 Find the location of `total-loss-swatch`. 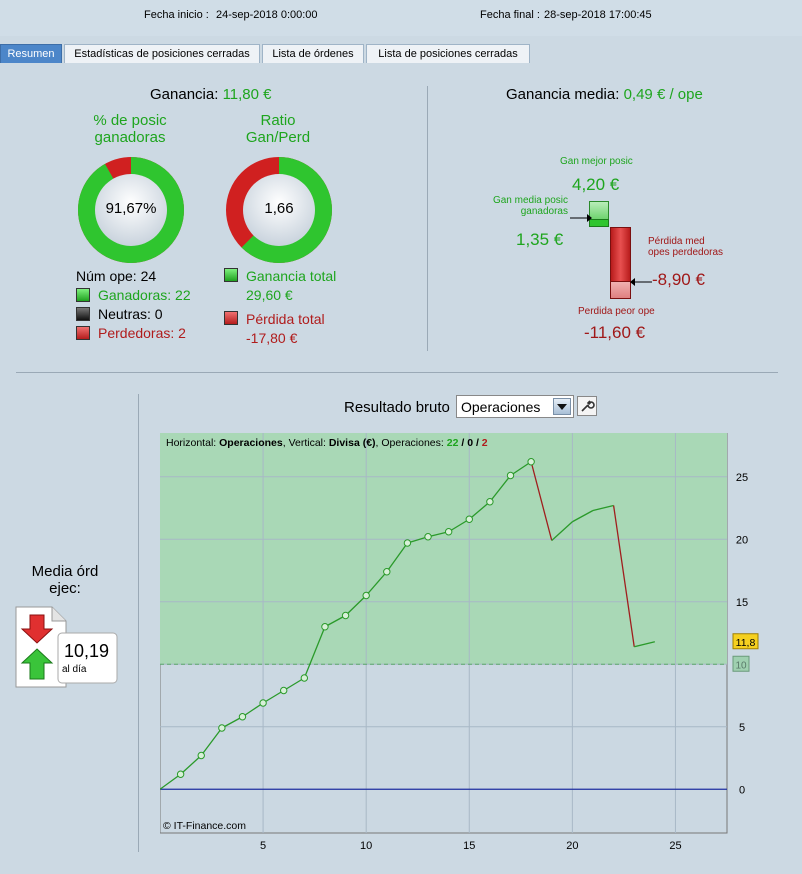

total-loss-swatch is located at coordinates (231, 318).